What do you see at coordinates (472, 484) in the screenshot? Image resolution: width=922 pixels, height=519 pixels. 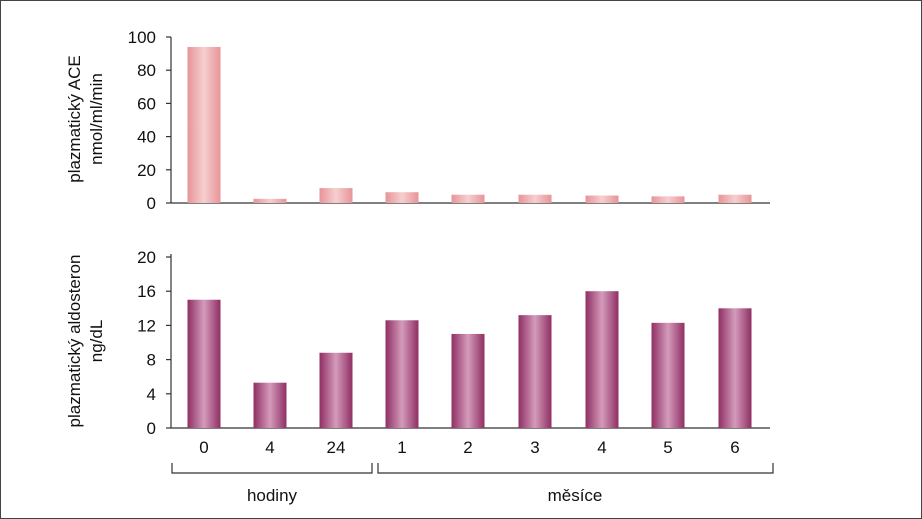 I see `group-brackets: hodiny měsíce` at bounding box center [472, 484].